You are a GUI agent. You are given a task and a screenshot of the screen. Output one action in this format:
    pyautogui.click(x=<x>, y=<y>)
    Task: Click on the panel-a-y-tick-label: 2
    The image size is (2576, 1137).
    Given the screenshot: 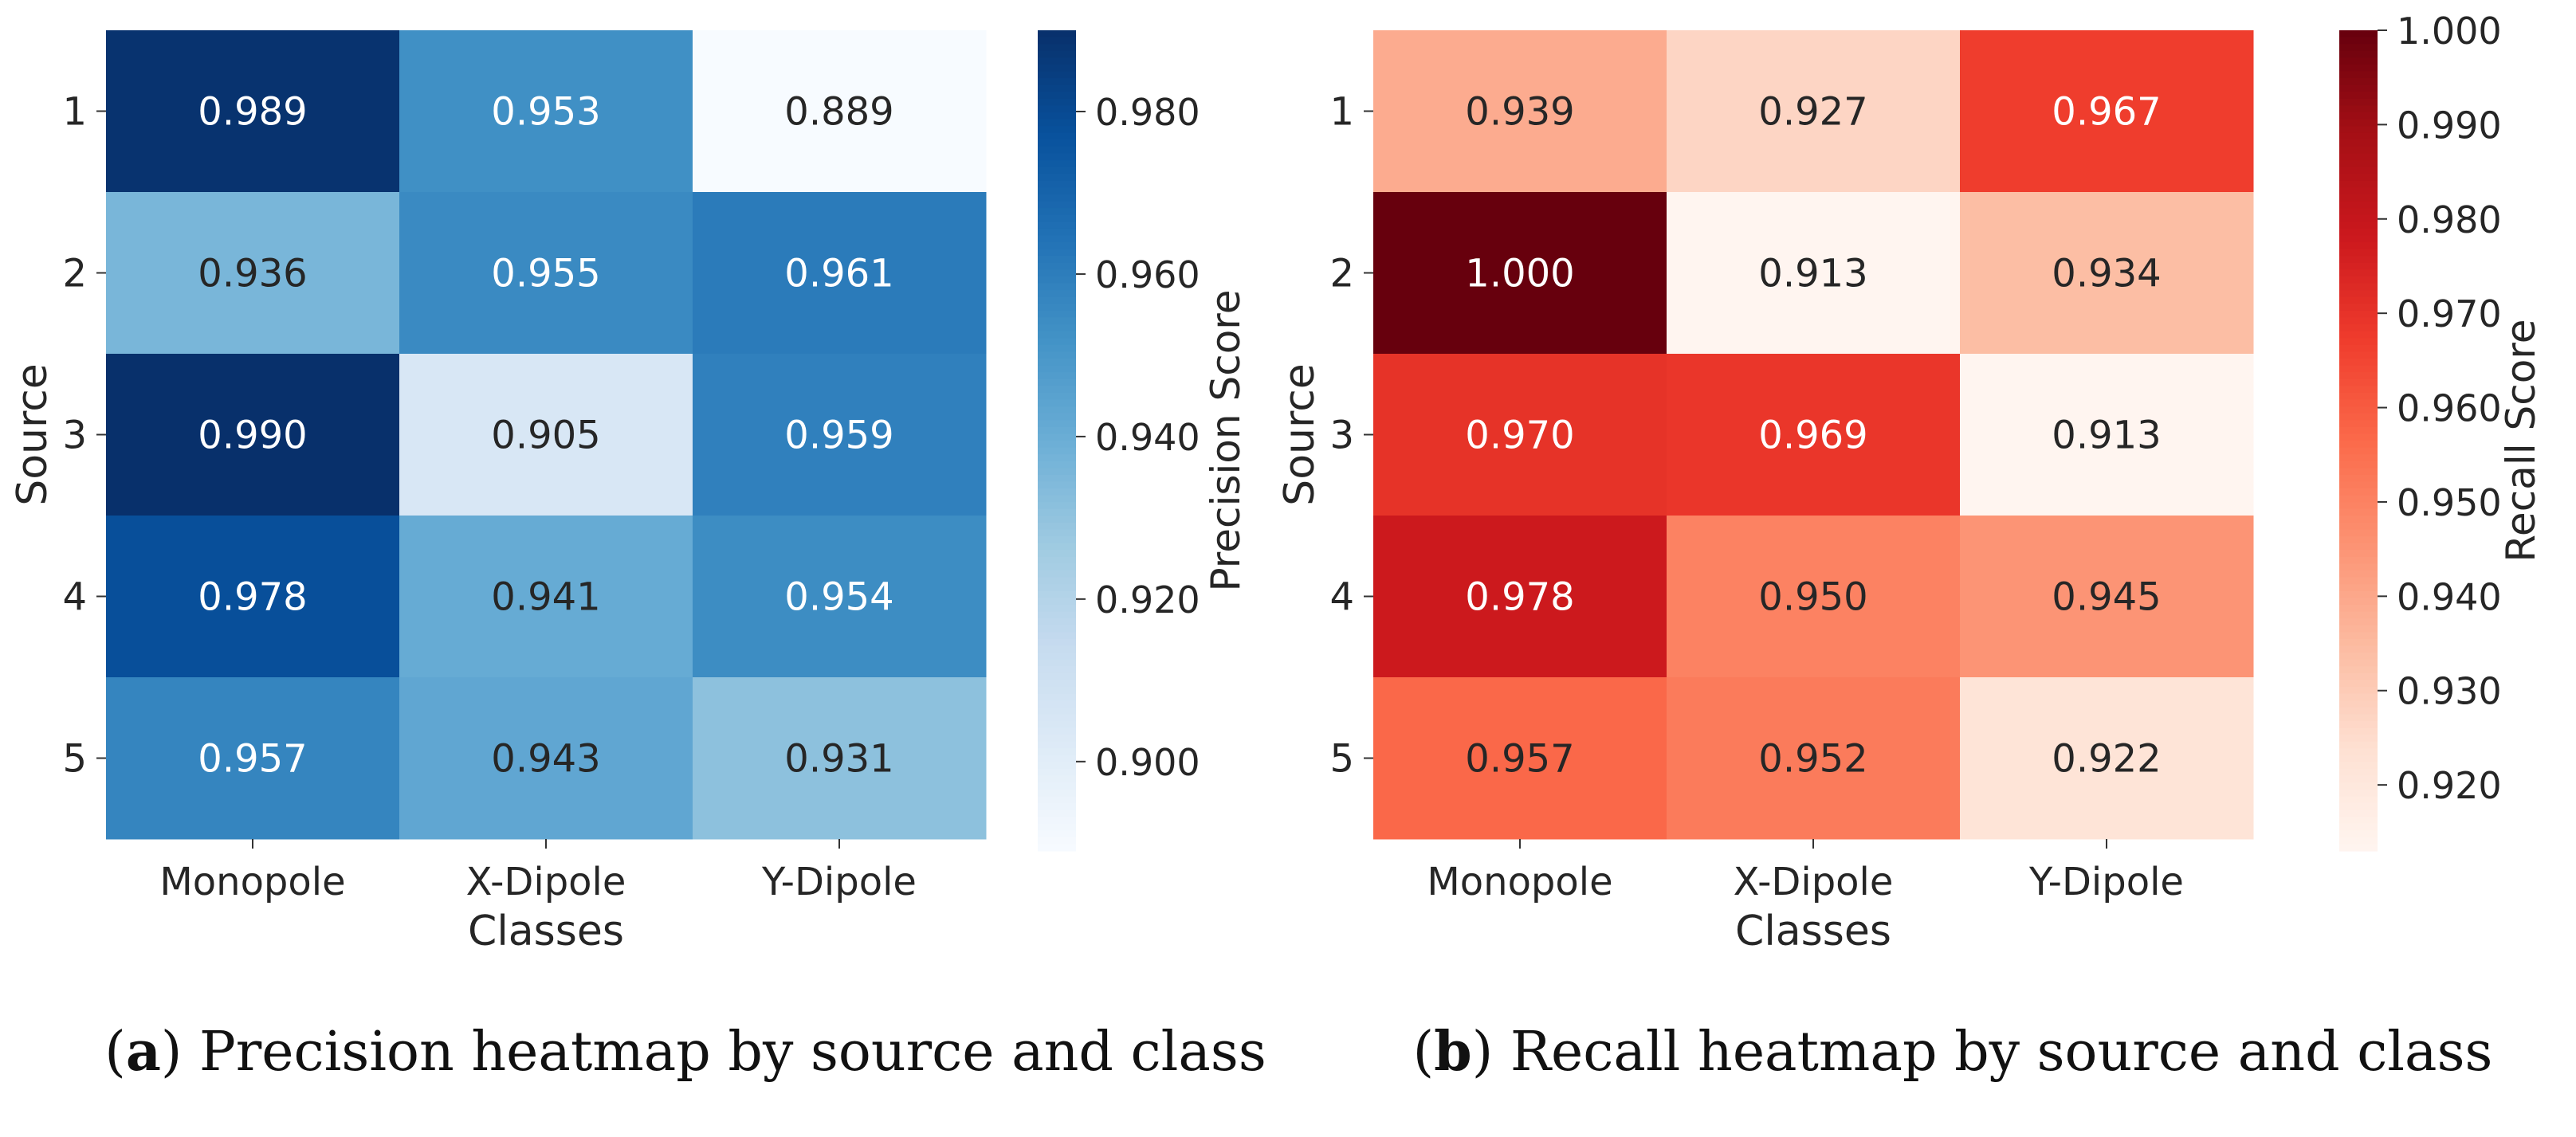 What is the action you would take?
    pyautogui.click(x=74, y=274)
    